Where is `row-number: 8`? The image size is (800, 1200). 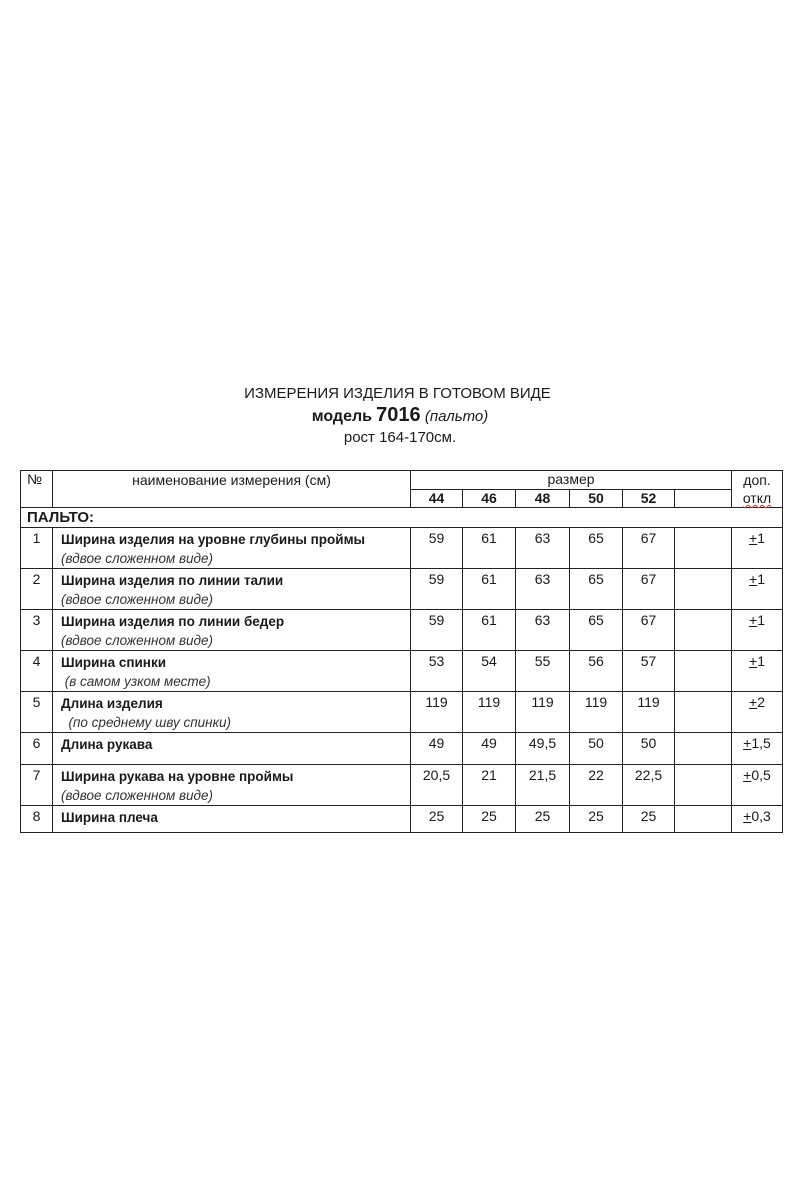 row-number: 8 is located at coordinates (36, 819).